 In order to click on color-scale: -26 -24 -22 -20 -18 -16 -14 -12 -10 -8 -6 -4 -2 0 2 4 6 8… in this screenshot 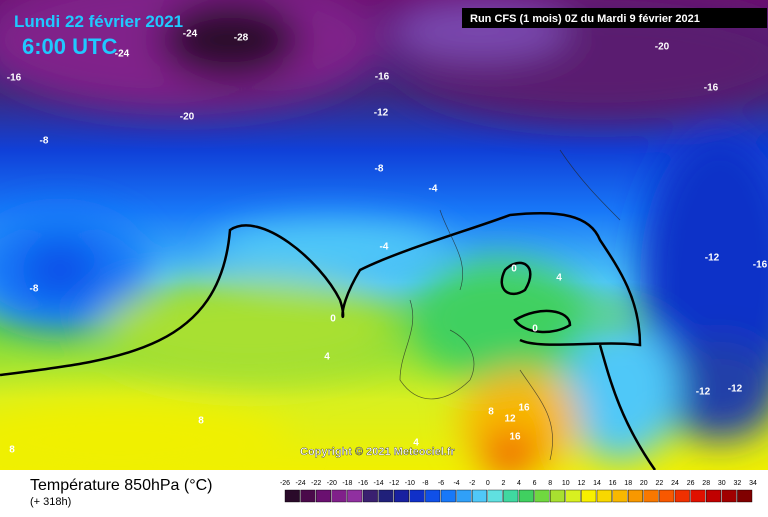, I will do `click(518, 491)`.